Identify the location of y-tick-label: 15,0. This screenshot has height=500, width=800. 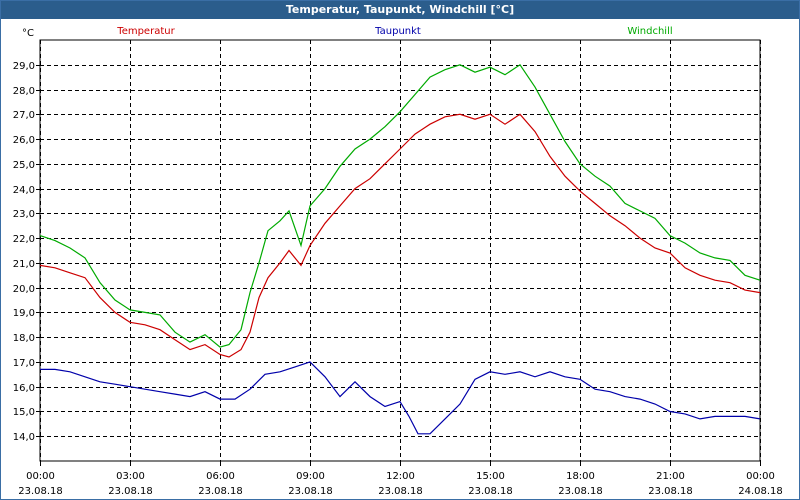
(24, 412).